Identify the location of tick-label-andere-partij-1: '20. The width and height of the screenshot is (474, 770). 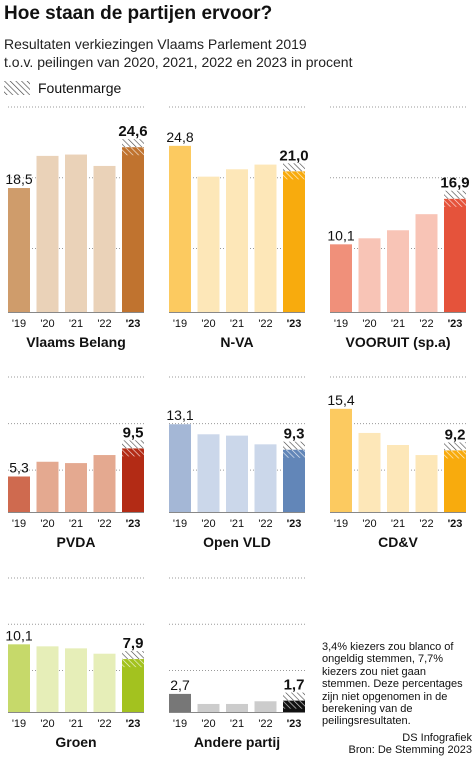
(208, 724).